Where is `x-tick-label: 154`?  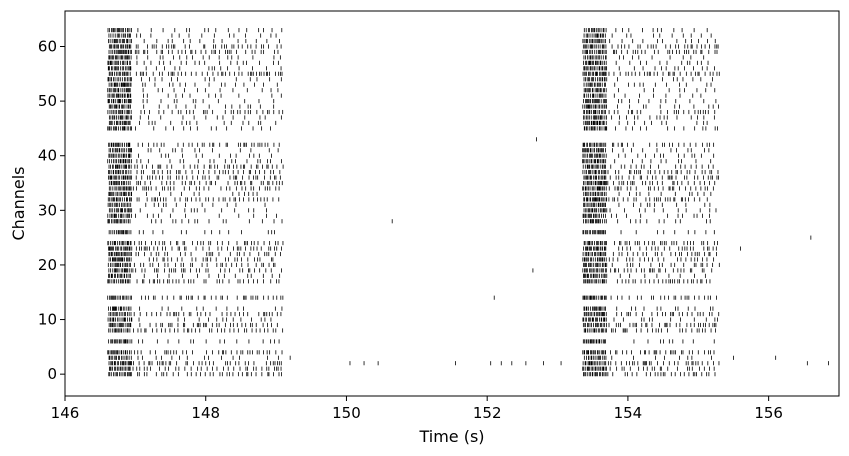 x-tick-label: 154 is located at coordinates (628, 413).